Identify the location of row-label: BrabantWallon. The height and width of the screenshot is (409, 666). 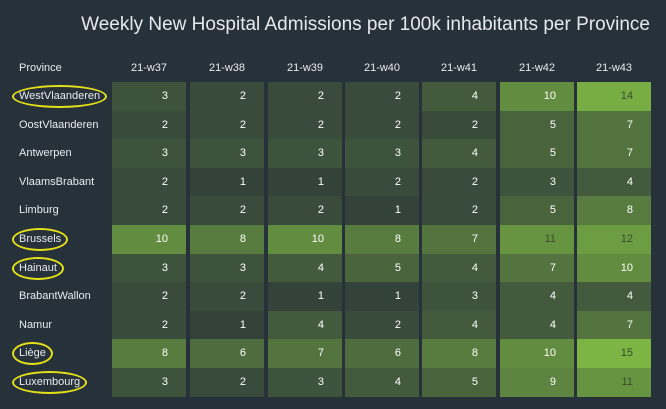
(55, 296).